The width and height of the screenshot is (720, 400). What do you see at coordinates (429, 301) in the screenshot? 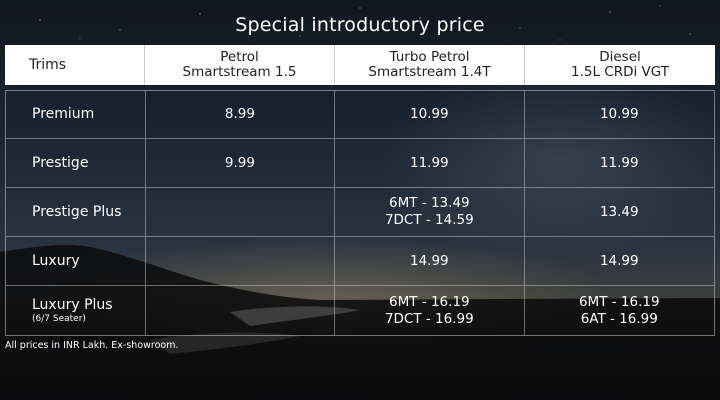
I see `turbo-price-line1: 6MT - 16.19` at bounding box center [429, 301].